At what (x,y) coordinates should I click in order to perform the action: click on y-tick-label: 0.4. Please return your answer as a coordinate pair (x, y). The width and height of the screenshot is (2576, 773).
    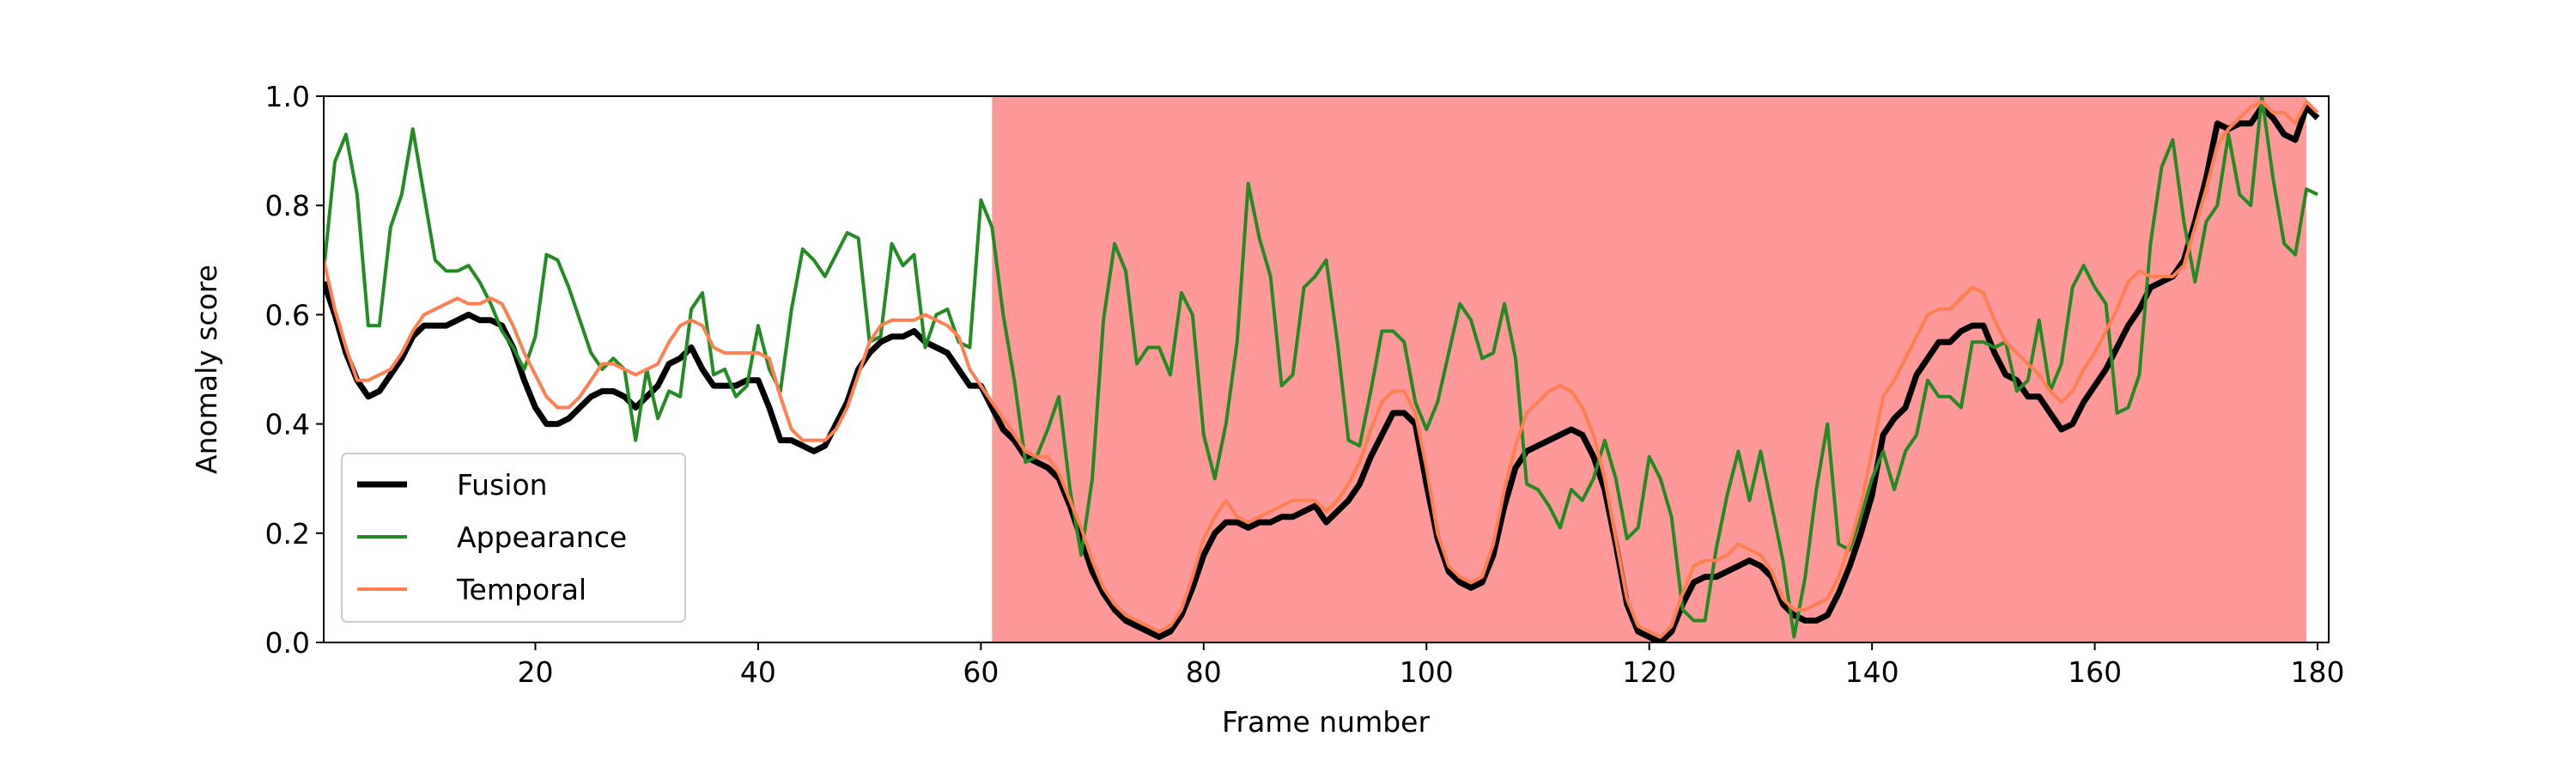
    Looking at the image, I should click on (287, 425).